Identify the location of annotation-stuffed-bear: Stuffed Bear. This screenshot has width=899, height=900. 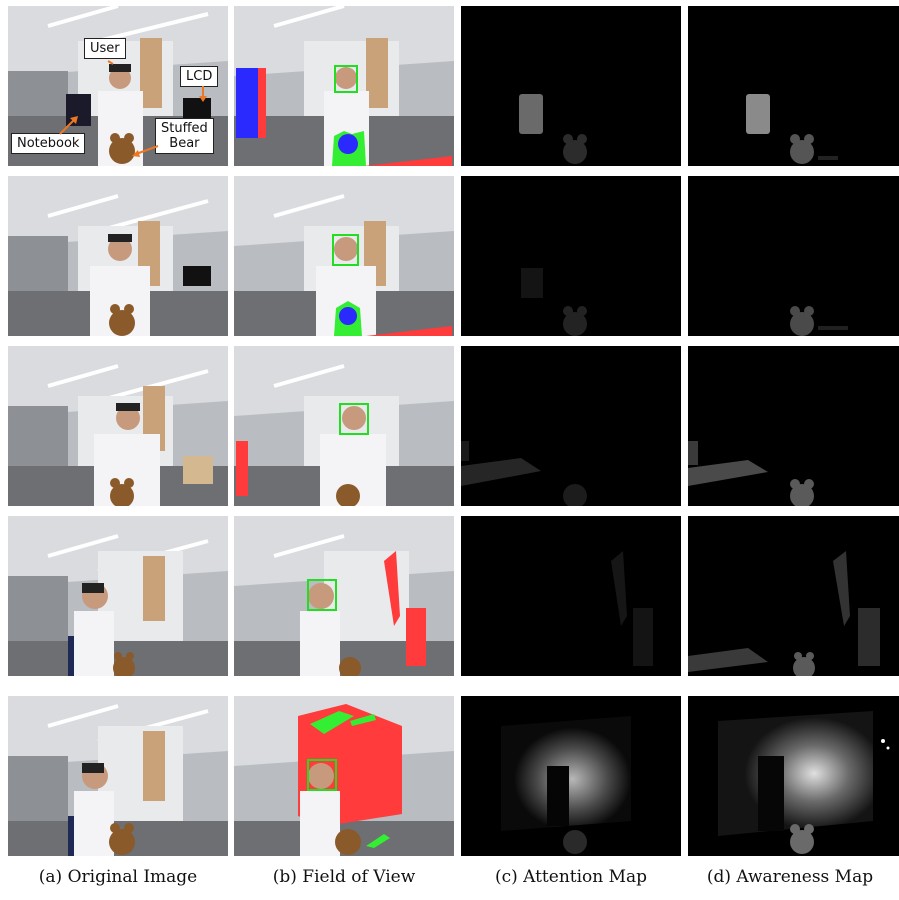
(184, 136).